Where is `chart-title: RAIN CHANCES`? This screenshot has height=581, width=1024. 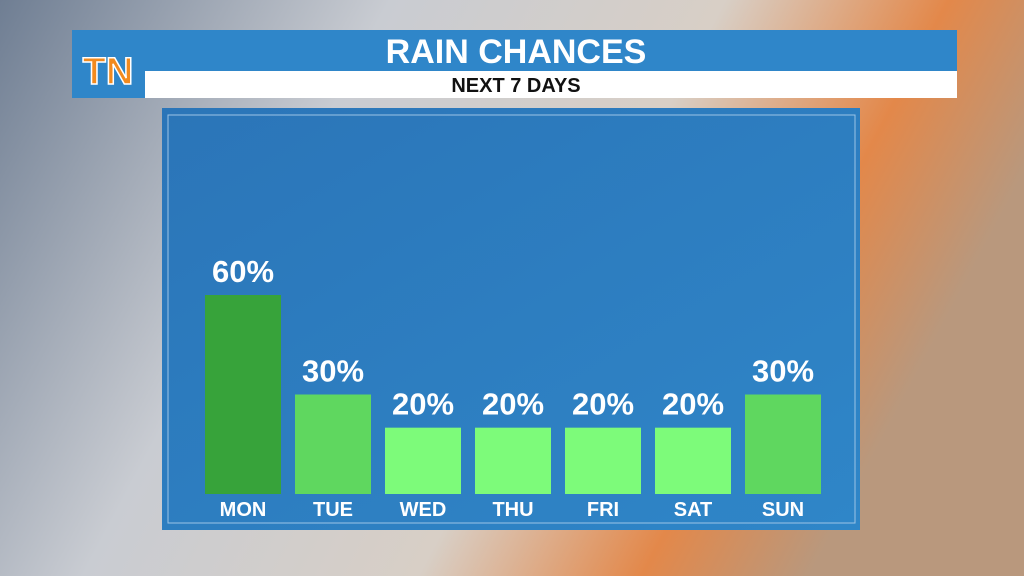
chart-title: RAIN CHANCES is located at coordinates (516, 52).